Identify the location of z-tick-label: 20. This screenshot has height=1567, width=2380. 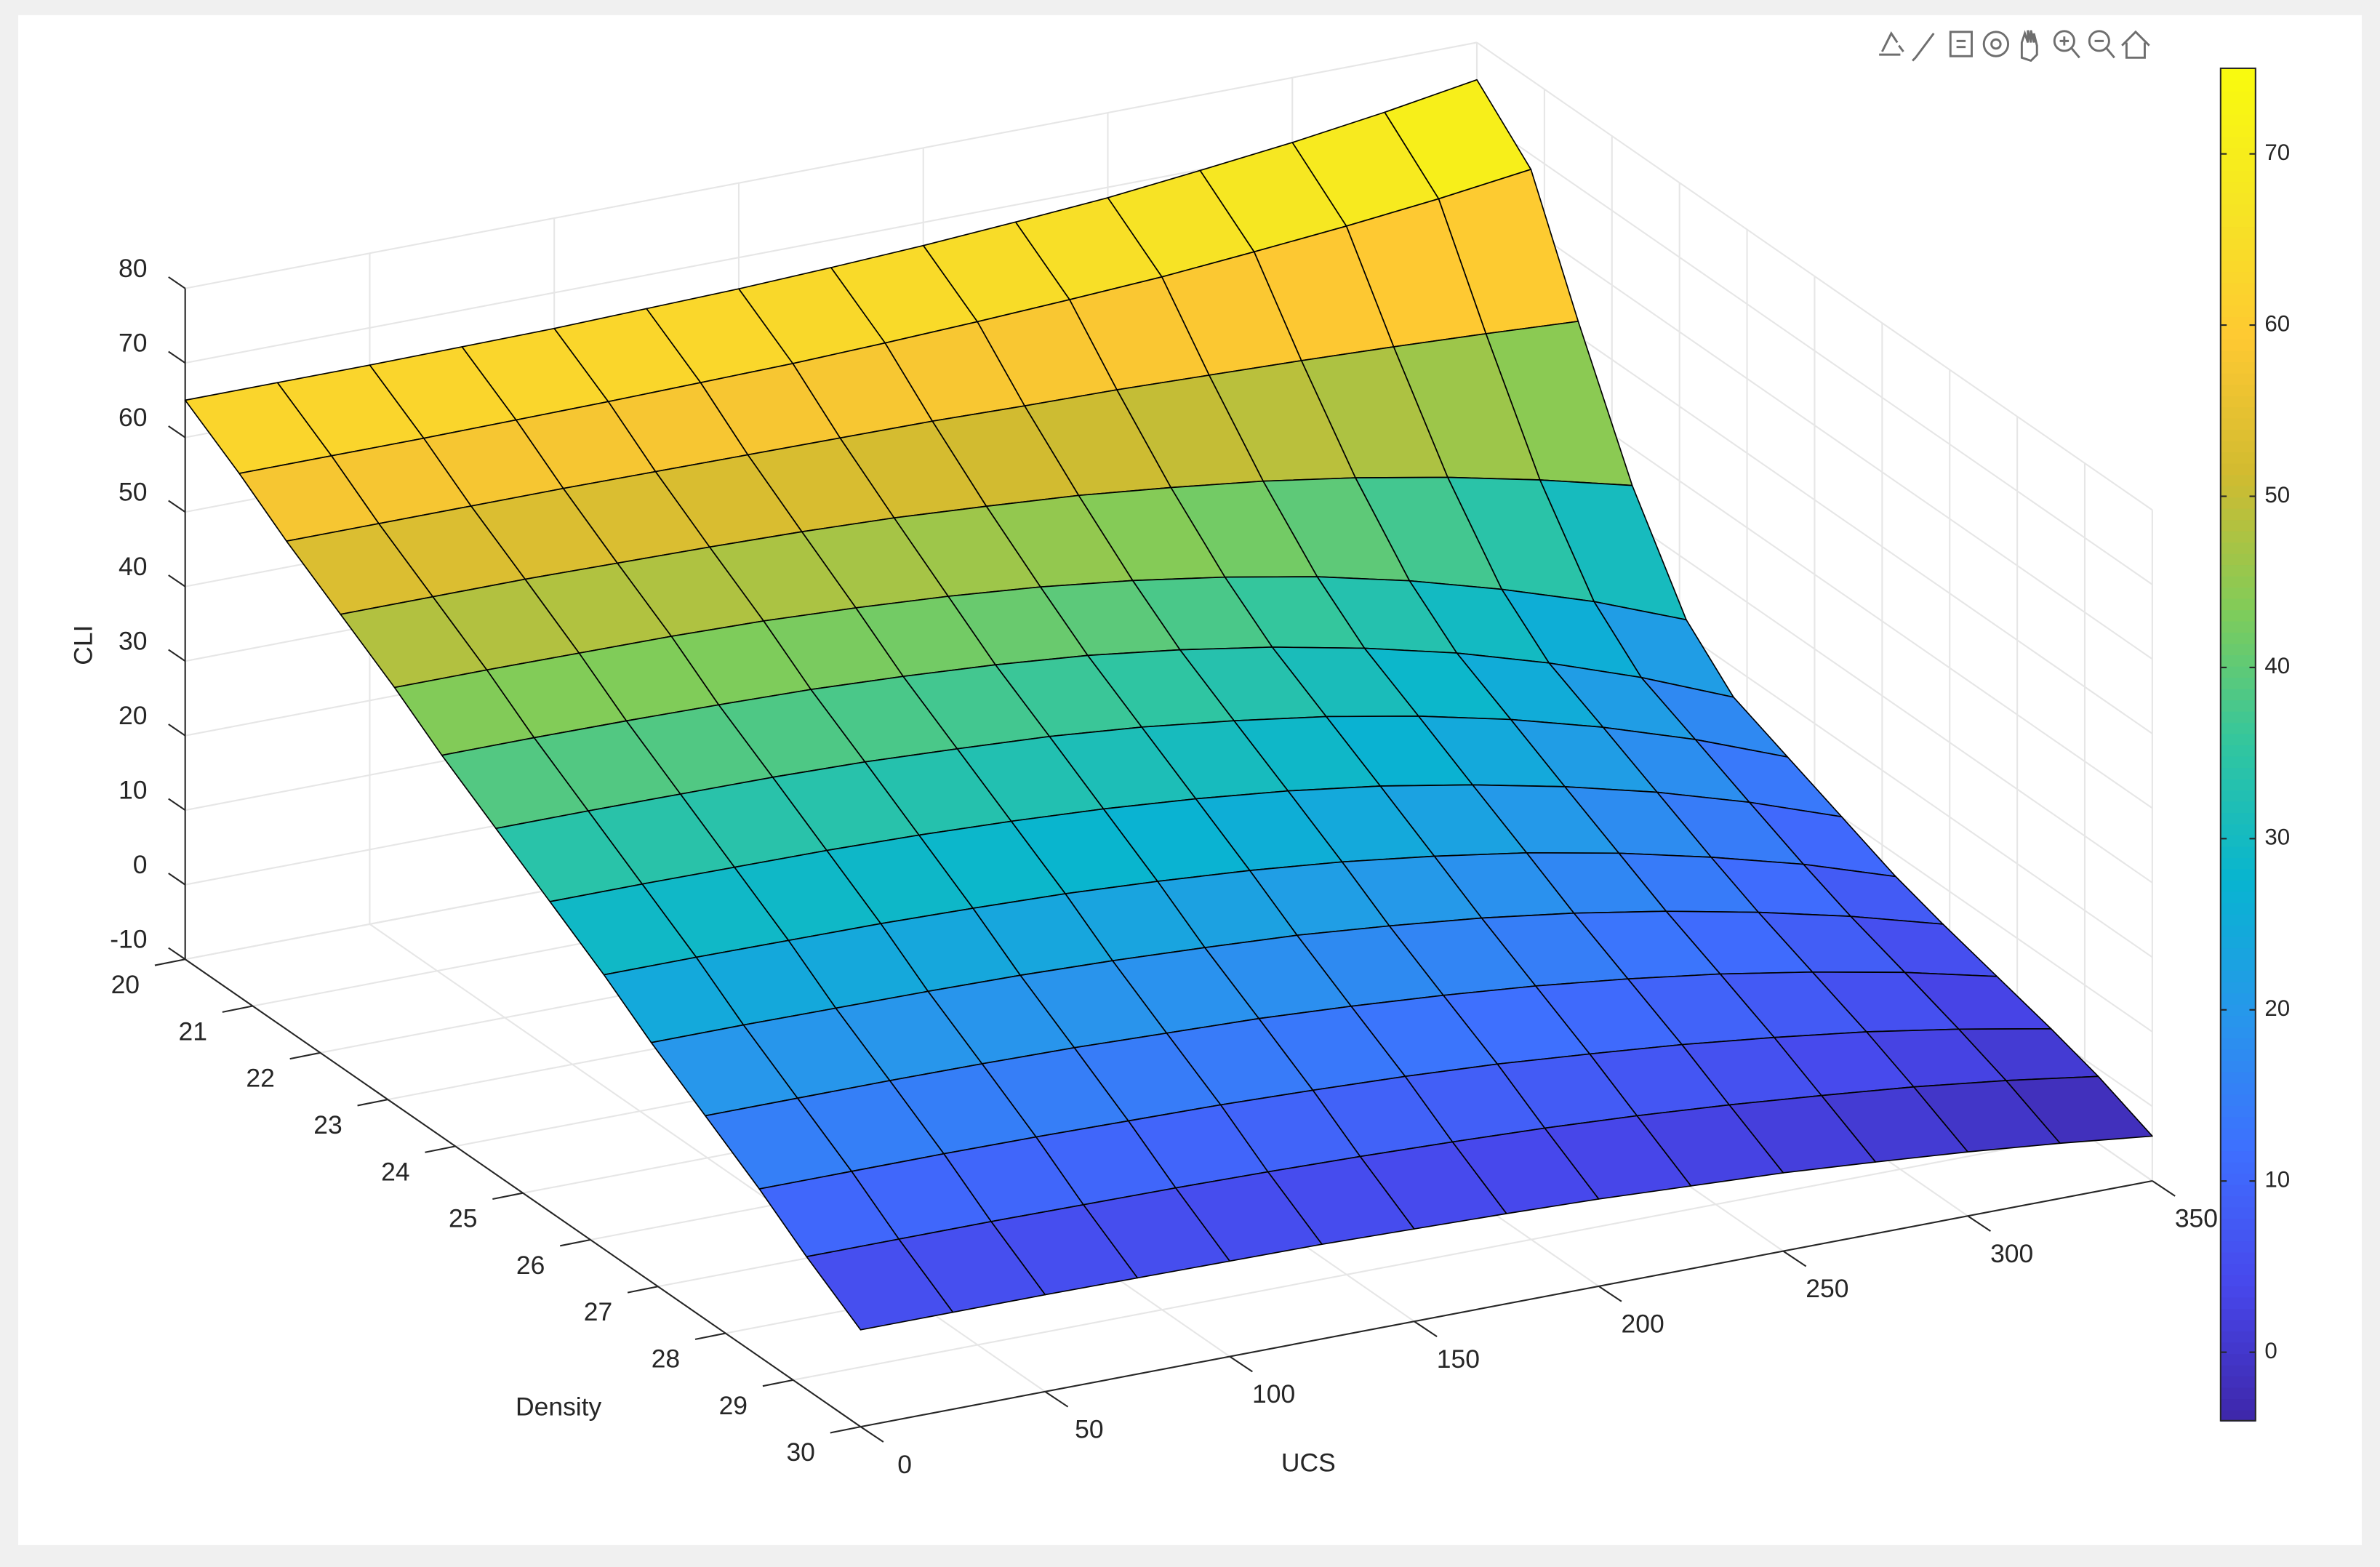
(133, 715).